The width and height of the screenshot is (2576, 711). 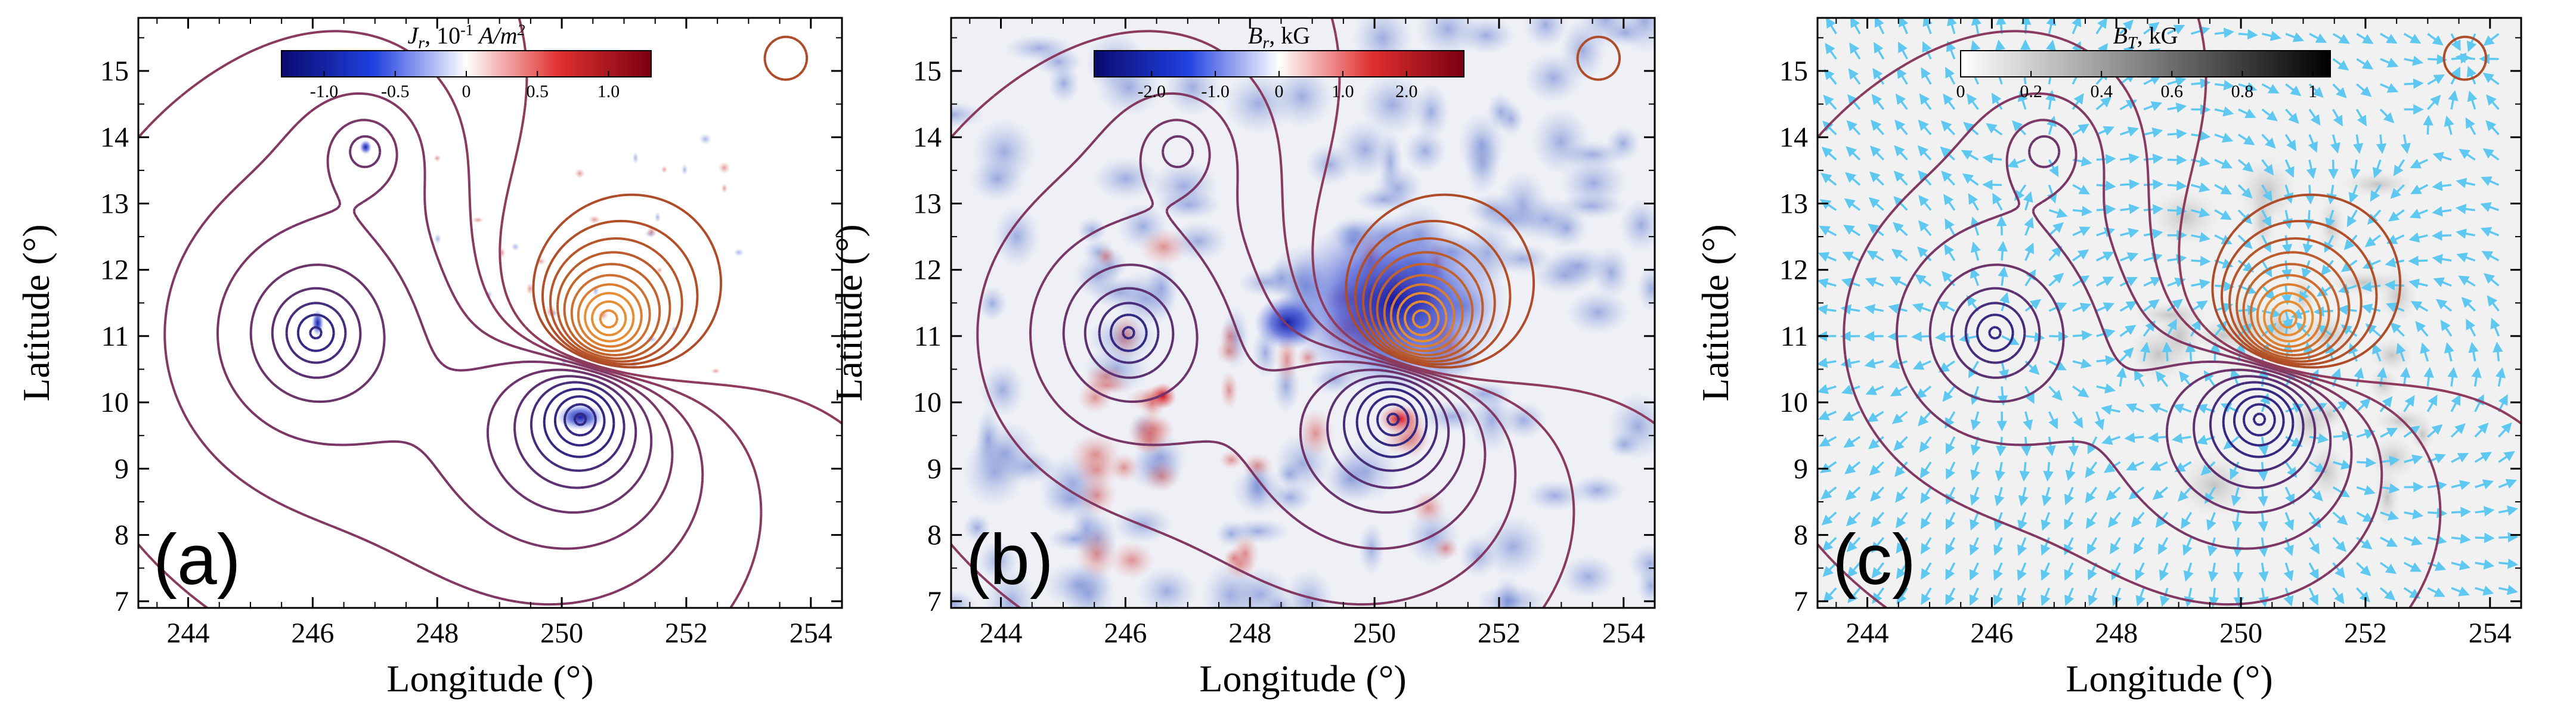 I want to click on y-tick-label: 9, so click(x=1801, y=469).